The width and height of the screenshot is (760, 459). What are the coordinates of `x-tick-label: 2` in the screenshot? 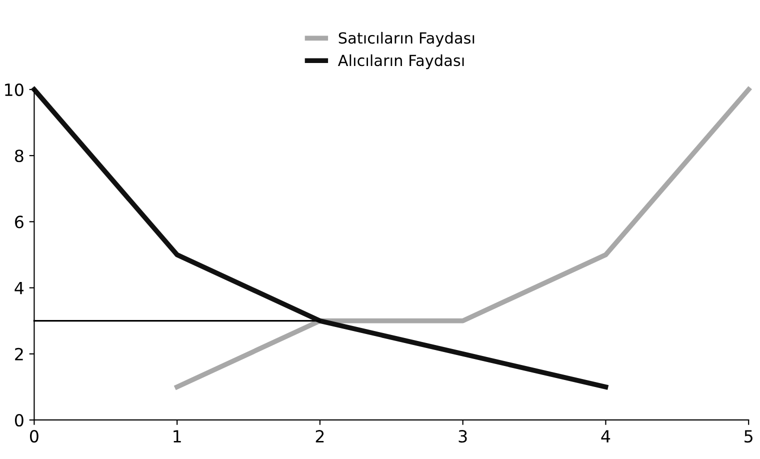 It's located at (320, 436).